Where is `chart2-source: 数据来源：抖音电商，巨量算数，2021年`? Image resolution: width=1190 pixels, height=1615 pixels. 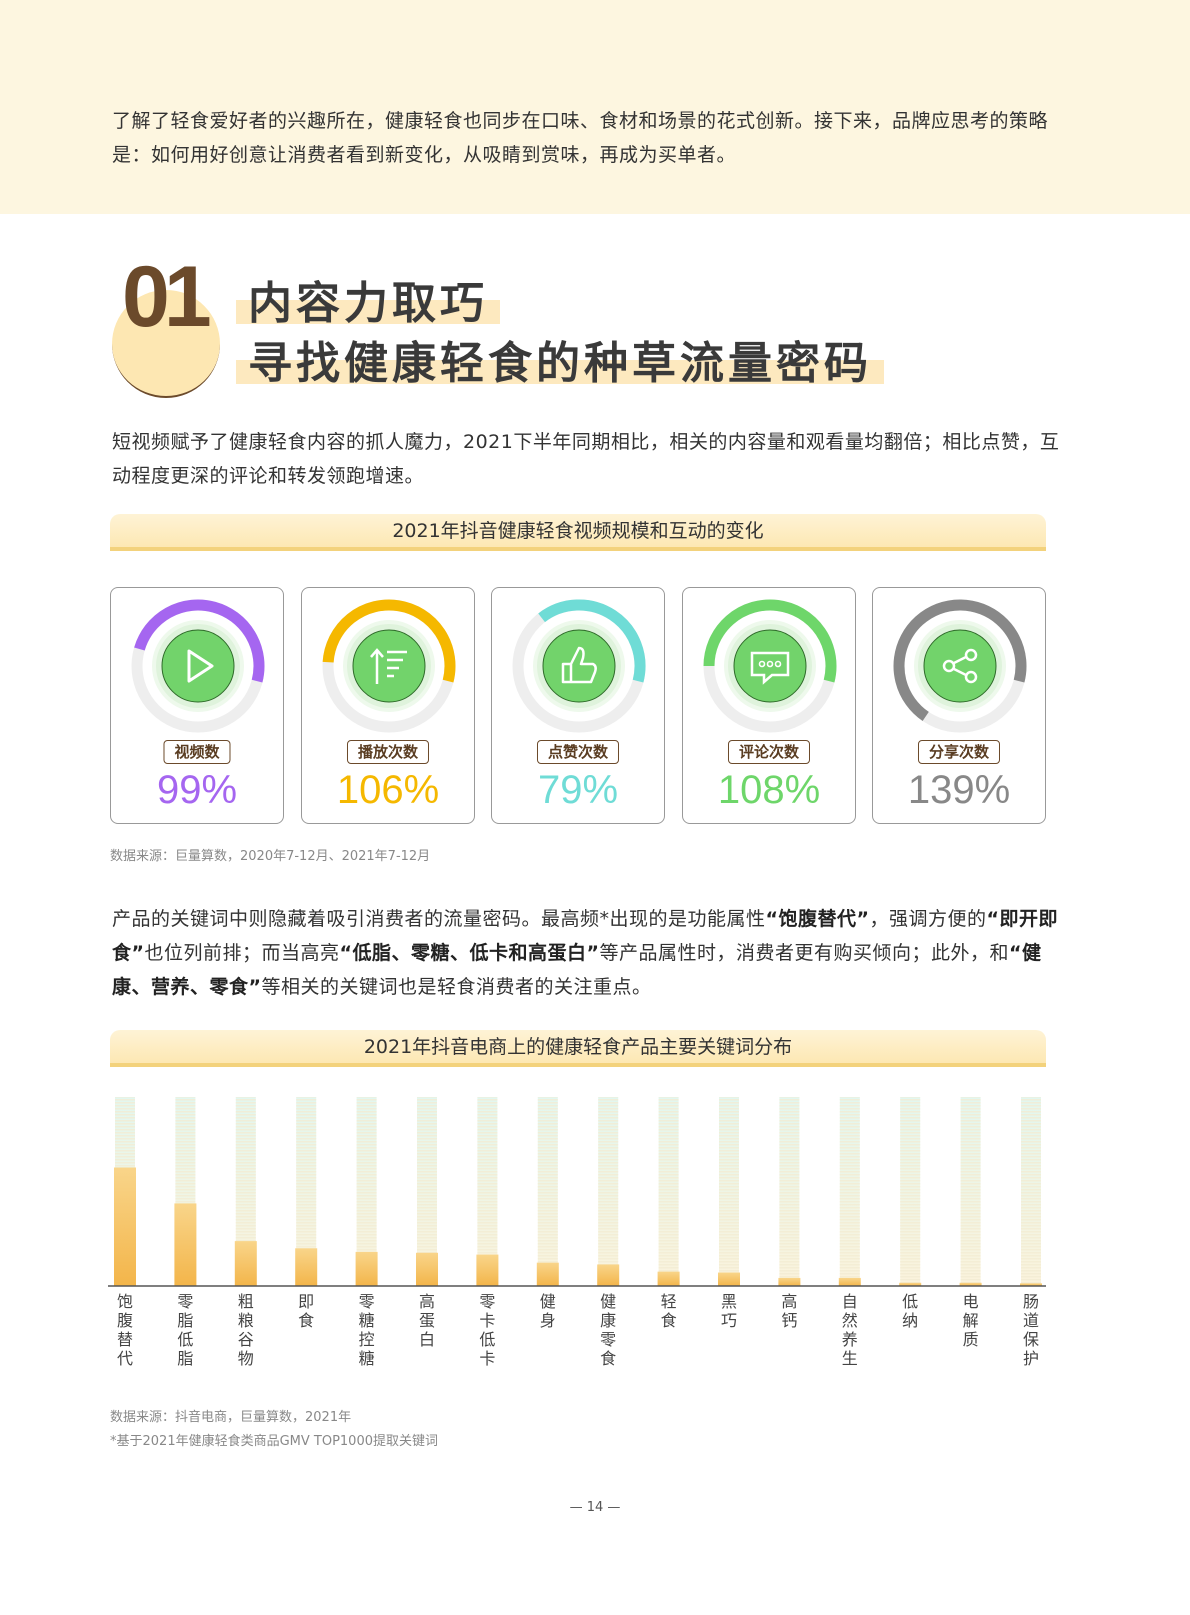 chart2-source: 数据来源：抖音电商，巨量算数，2021年 is located at coordinates (231, 1417).